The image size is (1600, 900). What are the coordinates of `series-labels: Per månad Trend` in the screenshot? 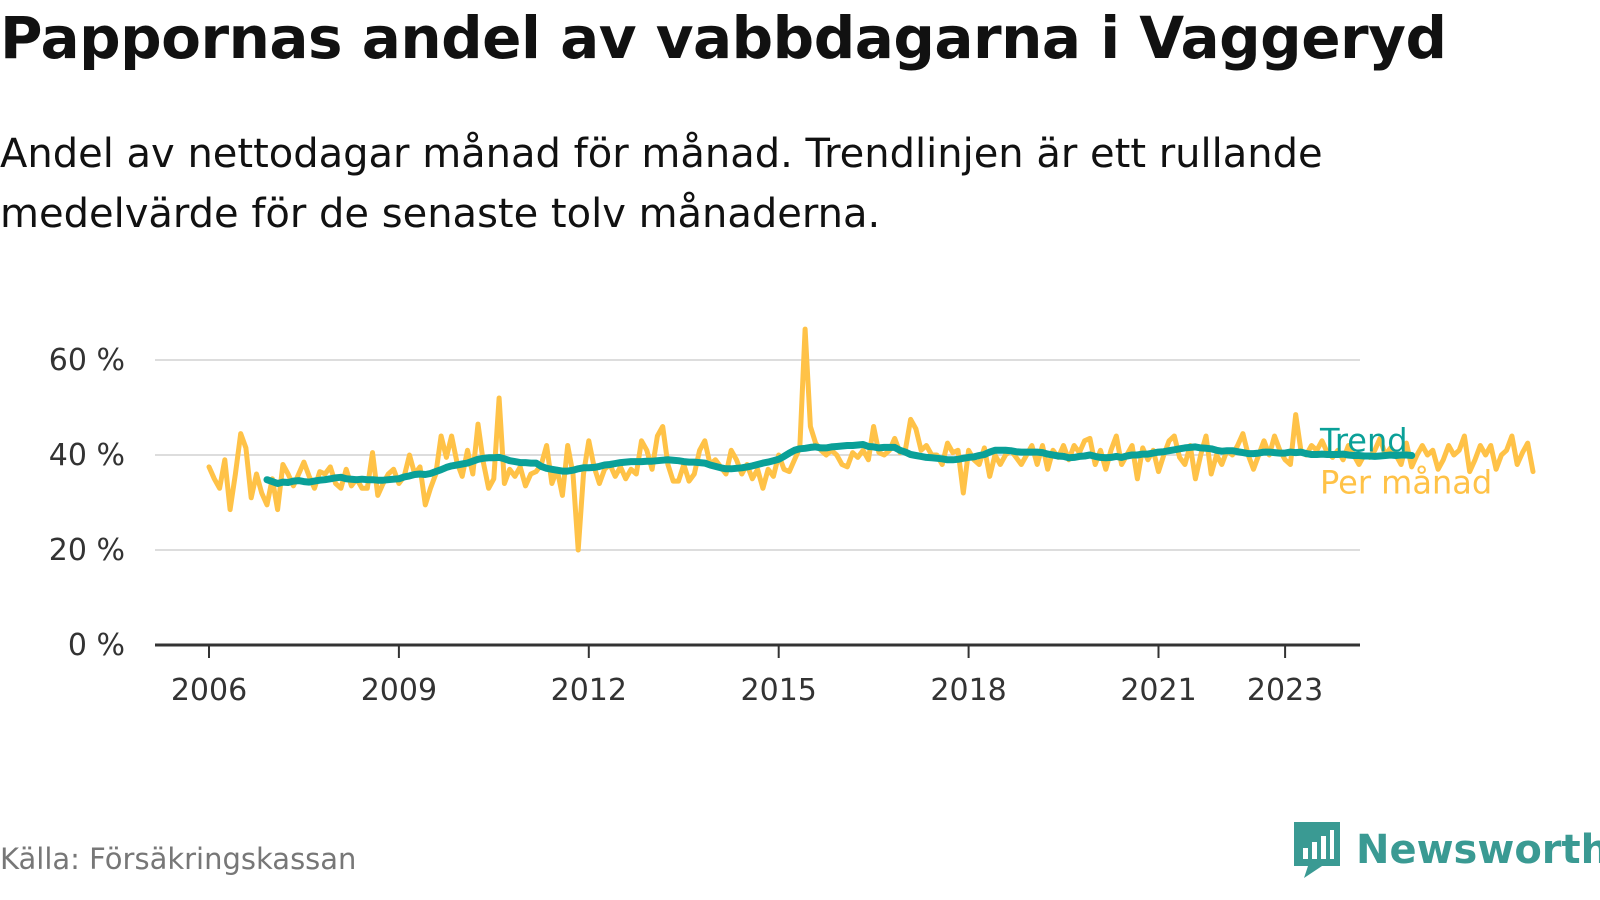 It's located at (1405, 461).